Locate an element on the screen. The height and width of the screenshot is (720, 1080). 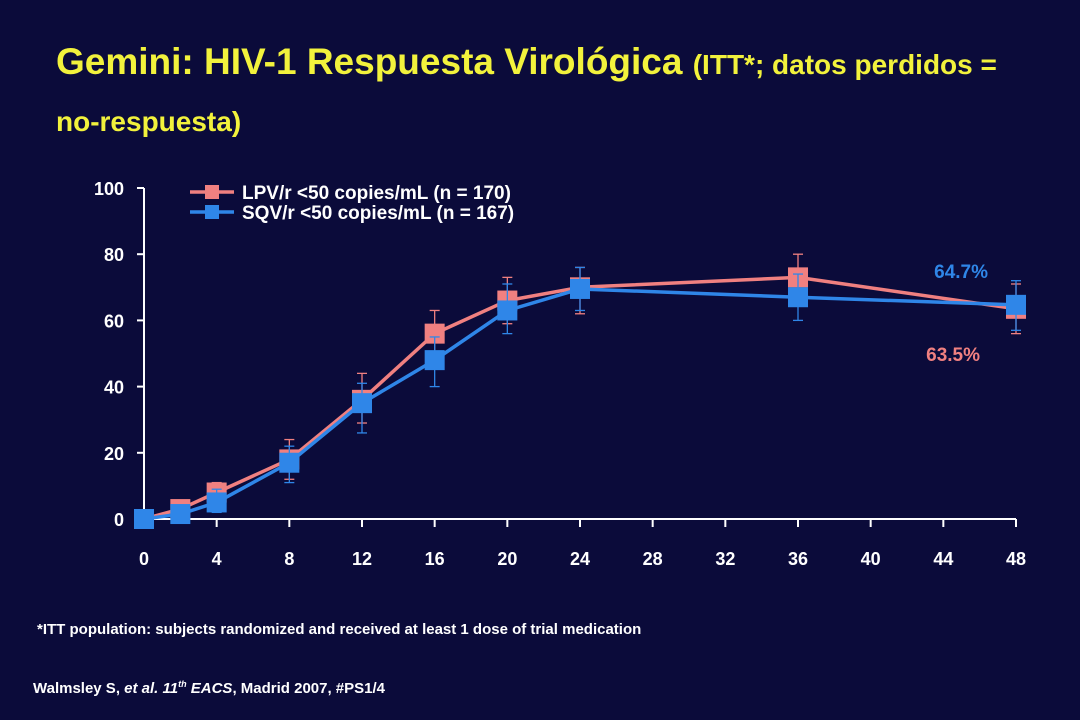
x-tick-label-20: 20 is located at coordinates (507, 559).